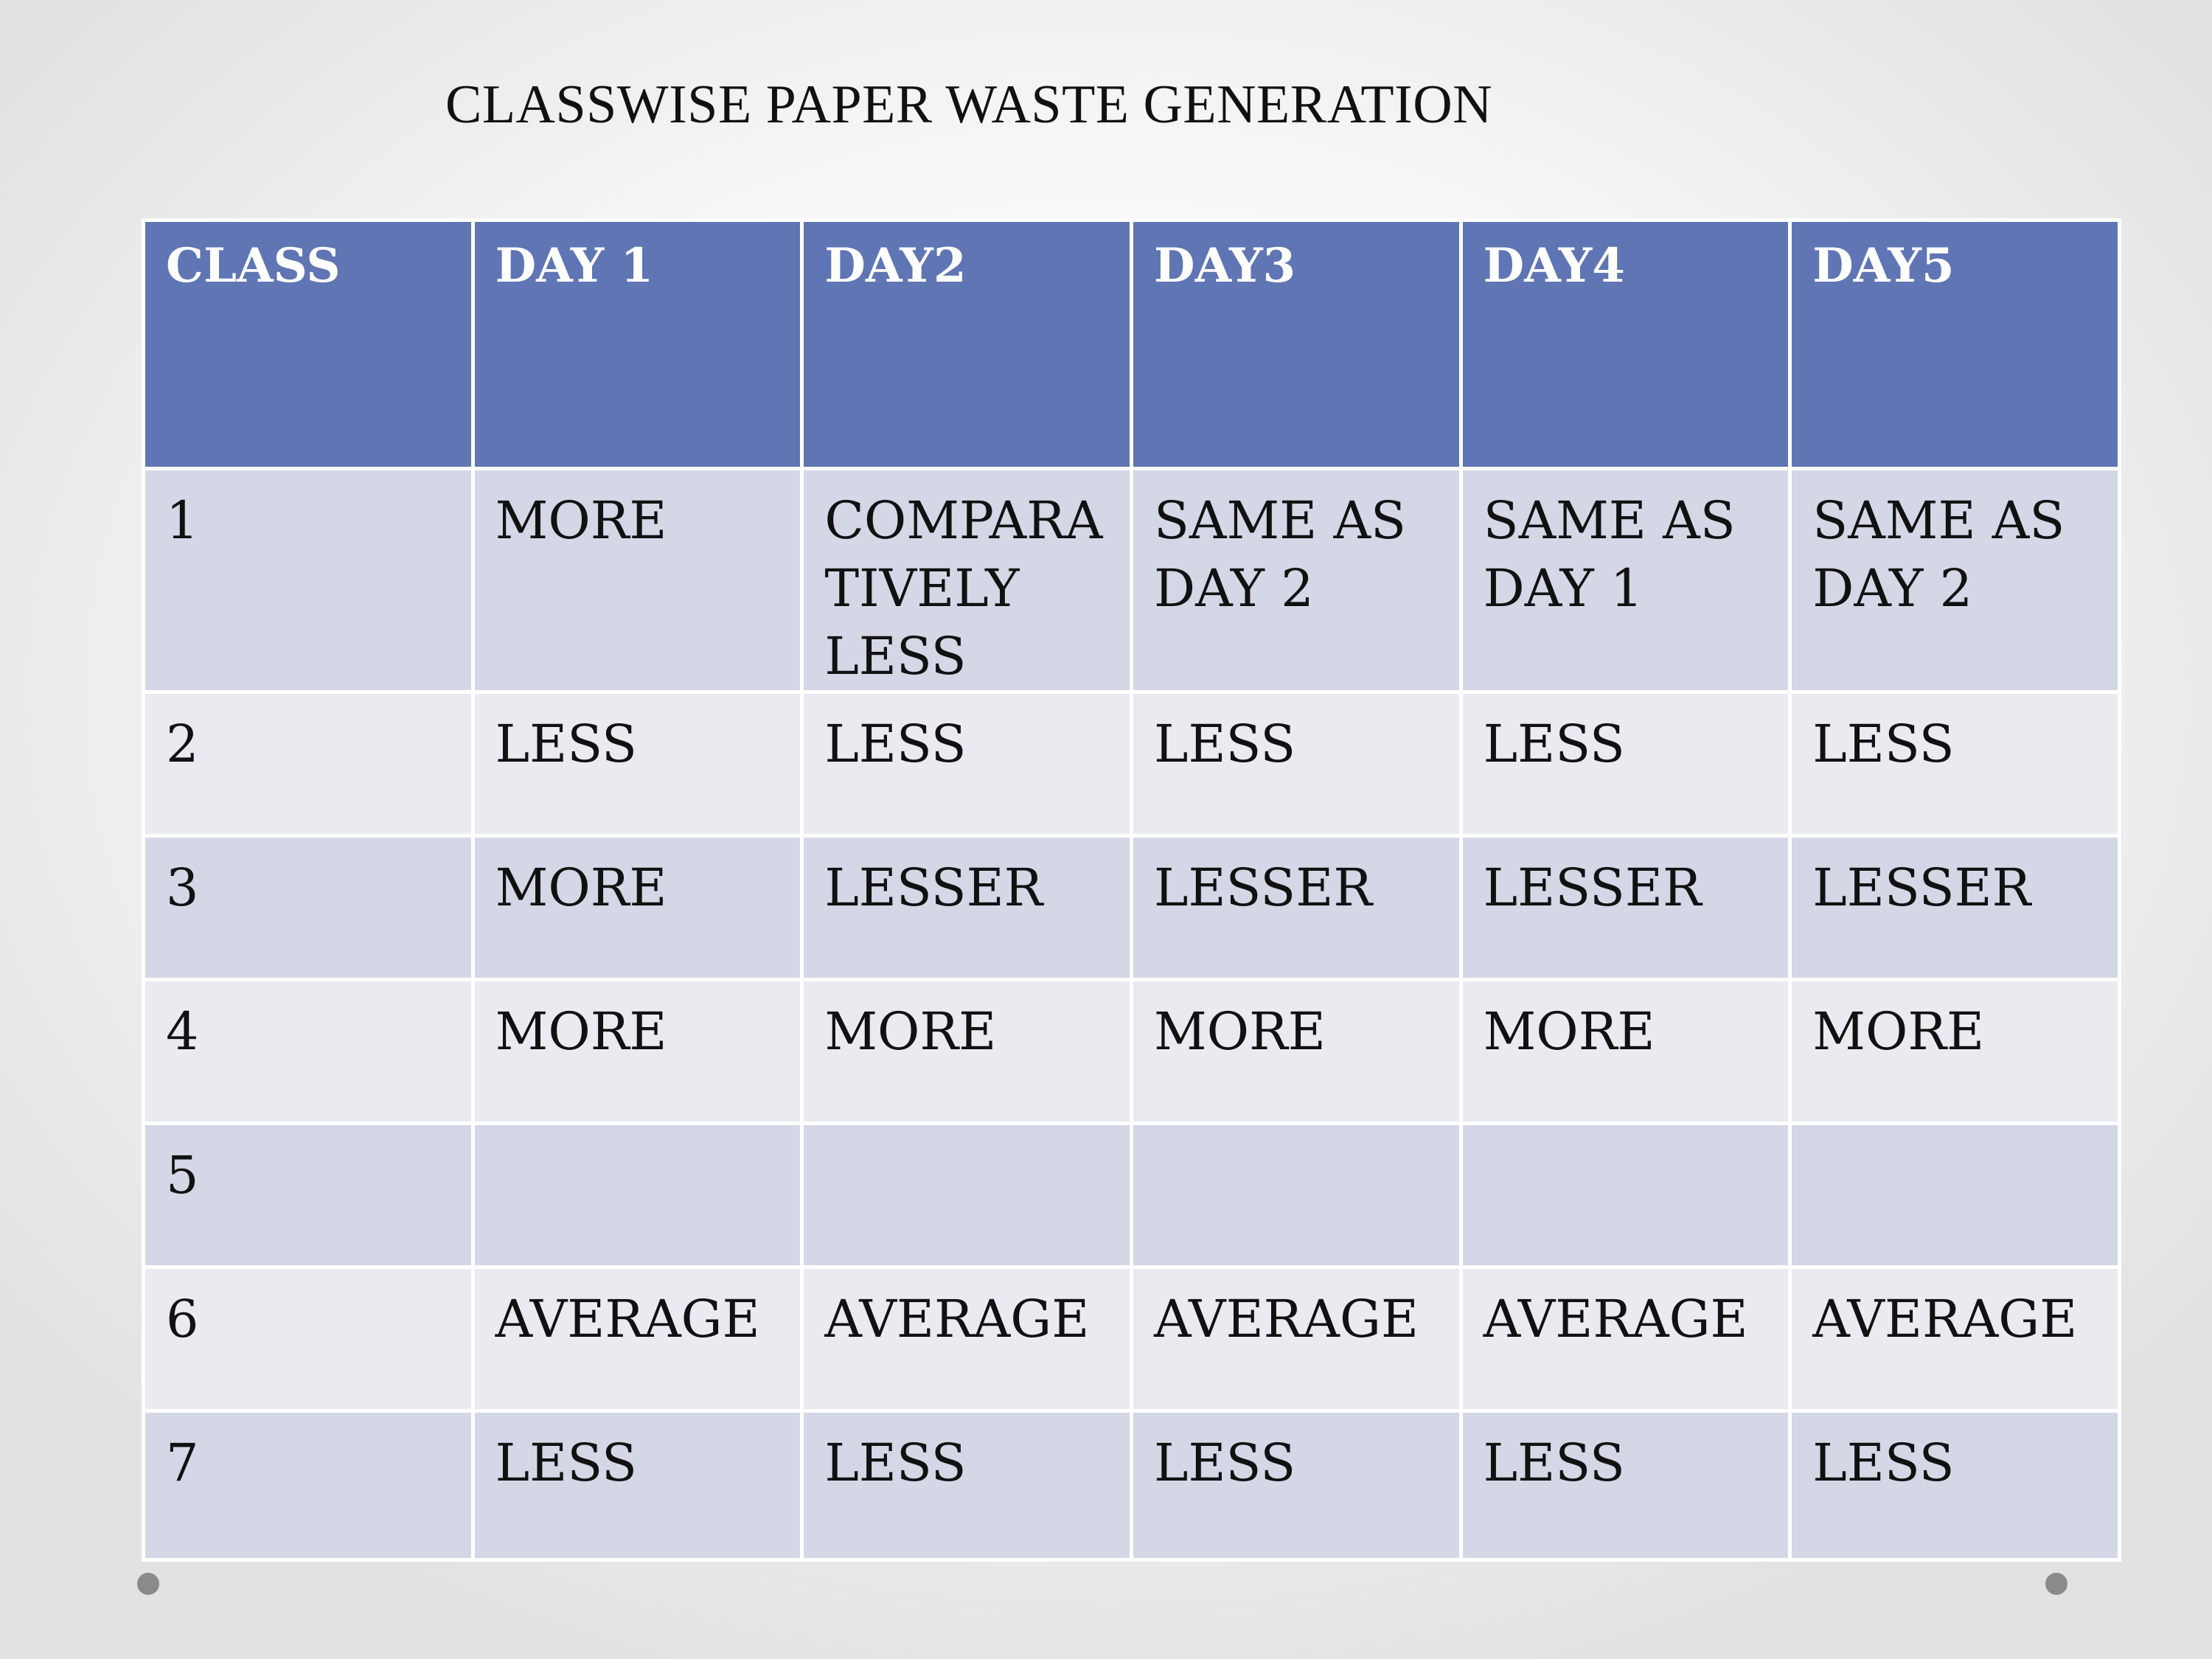  What do you see at coordinates (308, 580) in the screenshot?
I see `table-cell: 1` at bounding box center [308, 580].